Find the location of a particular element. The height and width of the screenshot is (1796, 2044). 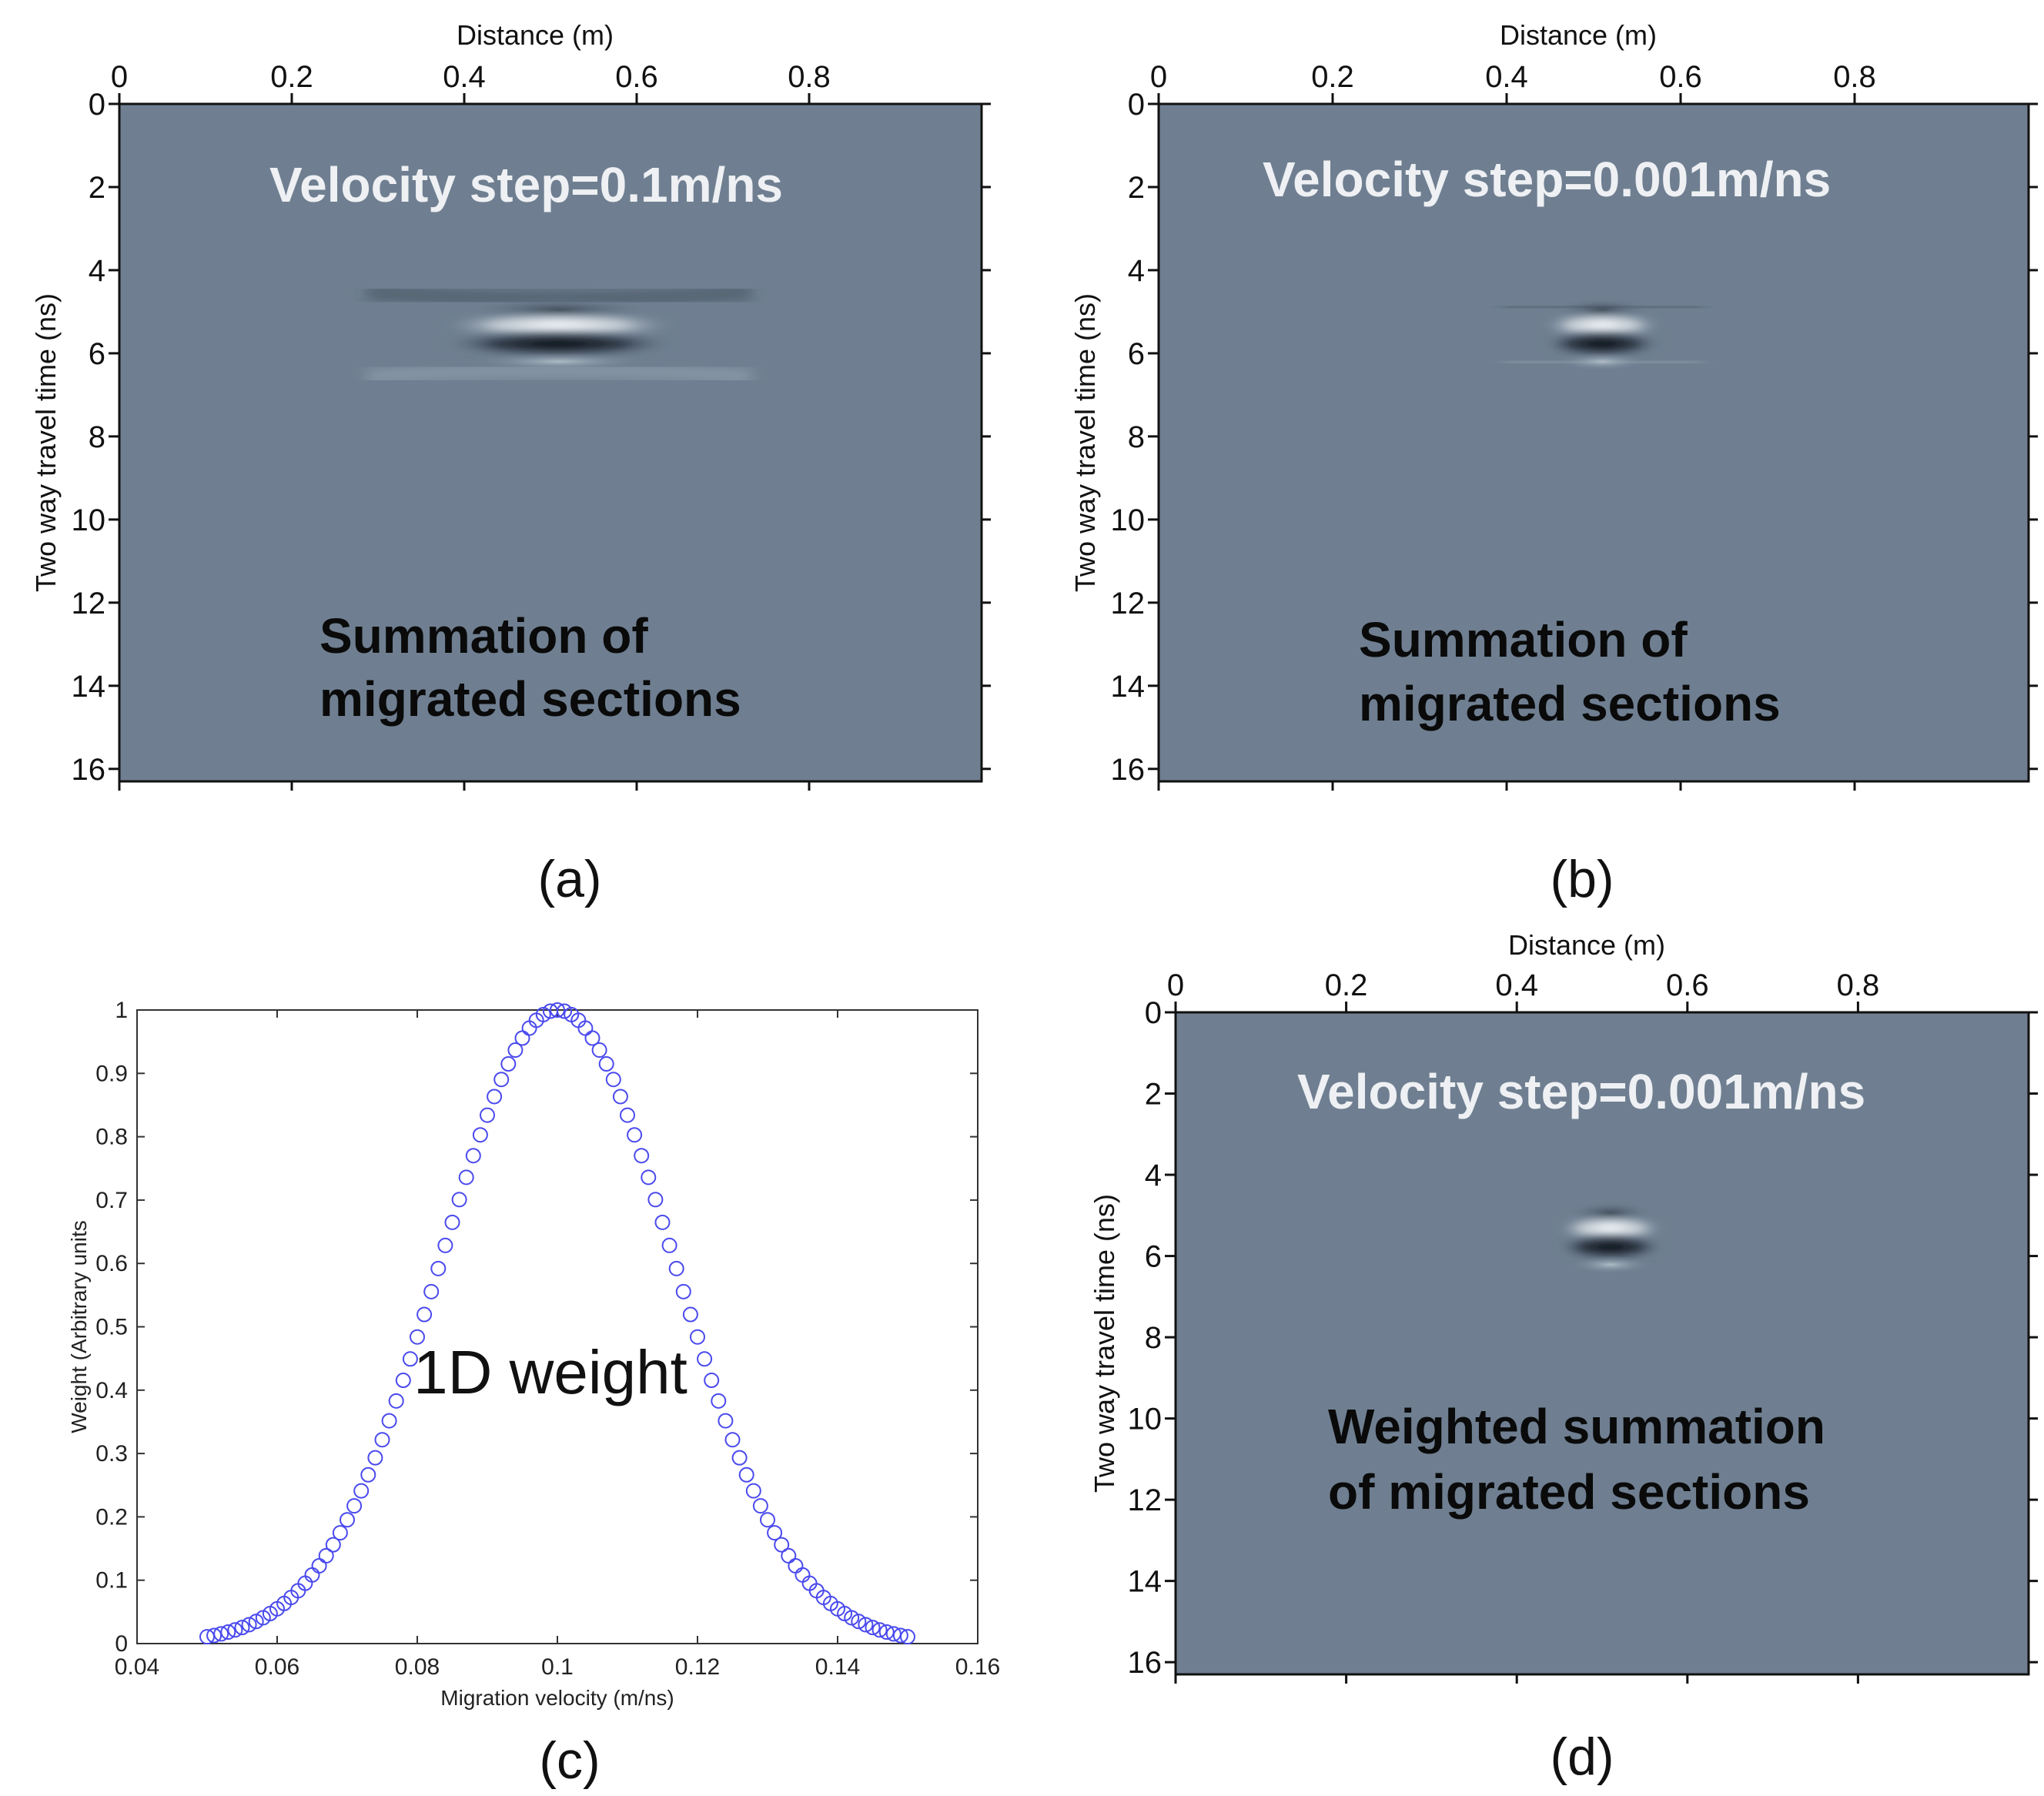

x-axis-label: Migration velocity (m/ns) is located at coordinates (557, 1698).